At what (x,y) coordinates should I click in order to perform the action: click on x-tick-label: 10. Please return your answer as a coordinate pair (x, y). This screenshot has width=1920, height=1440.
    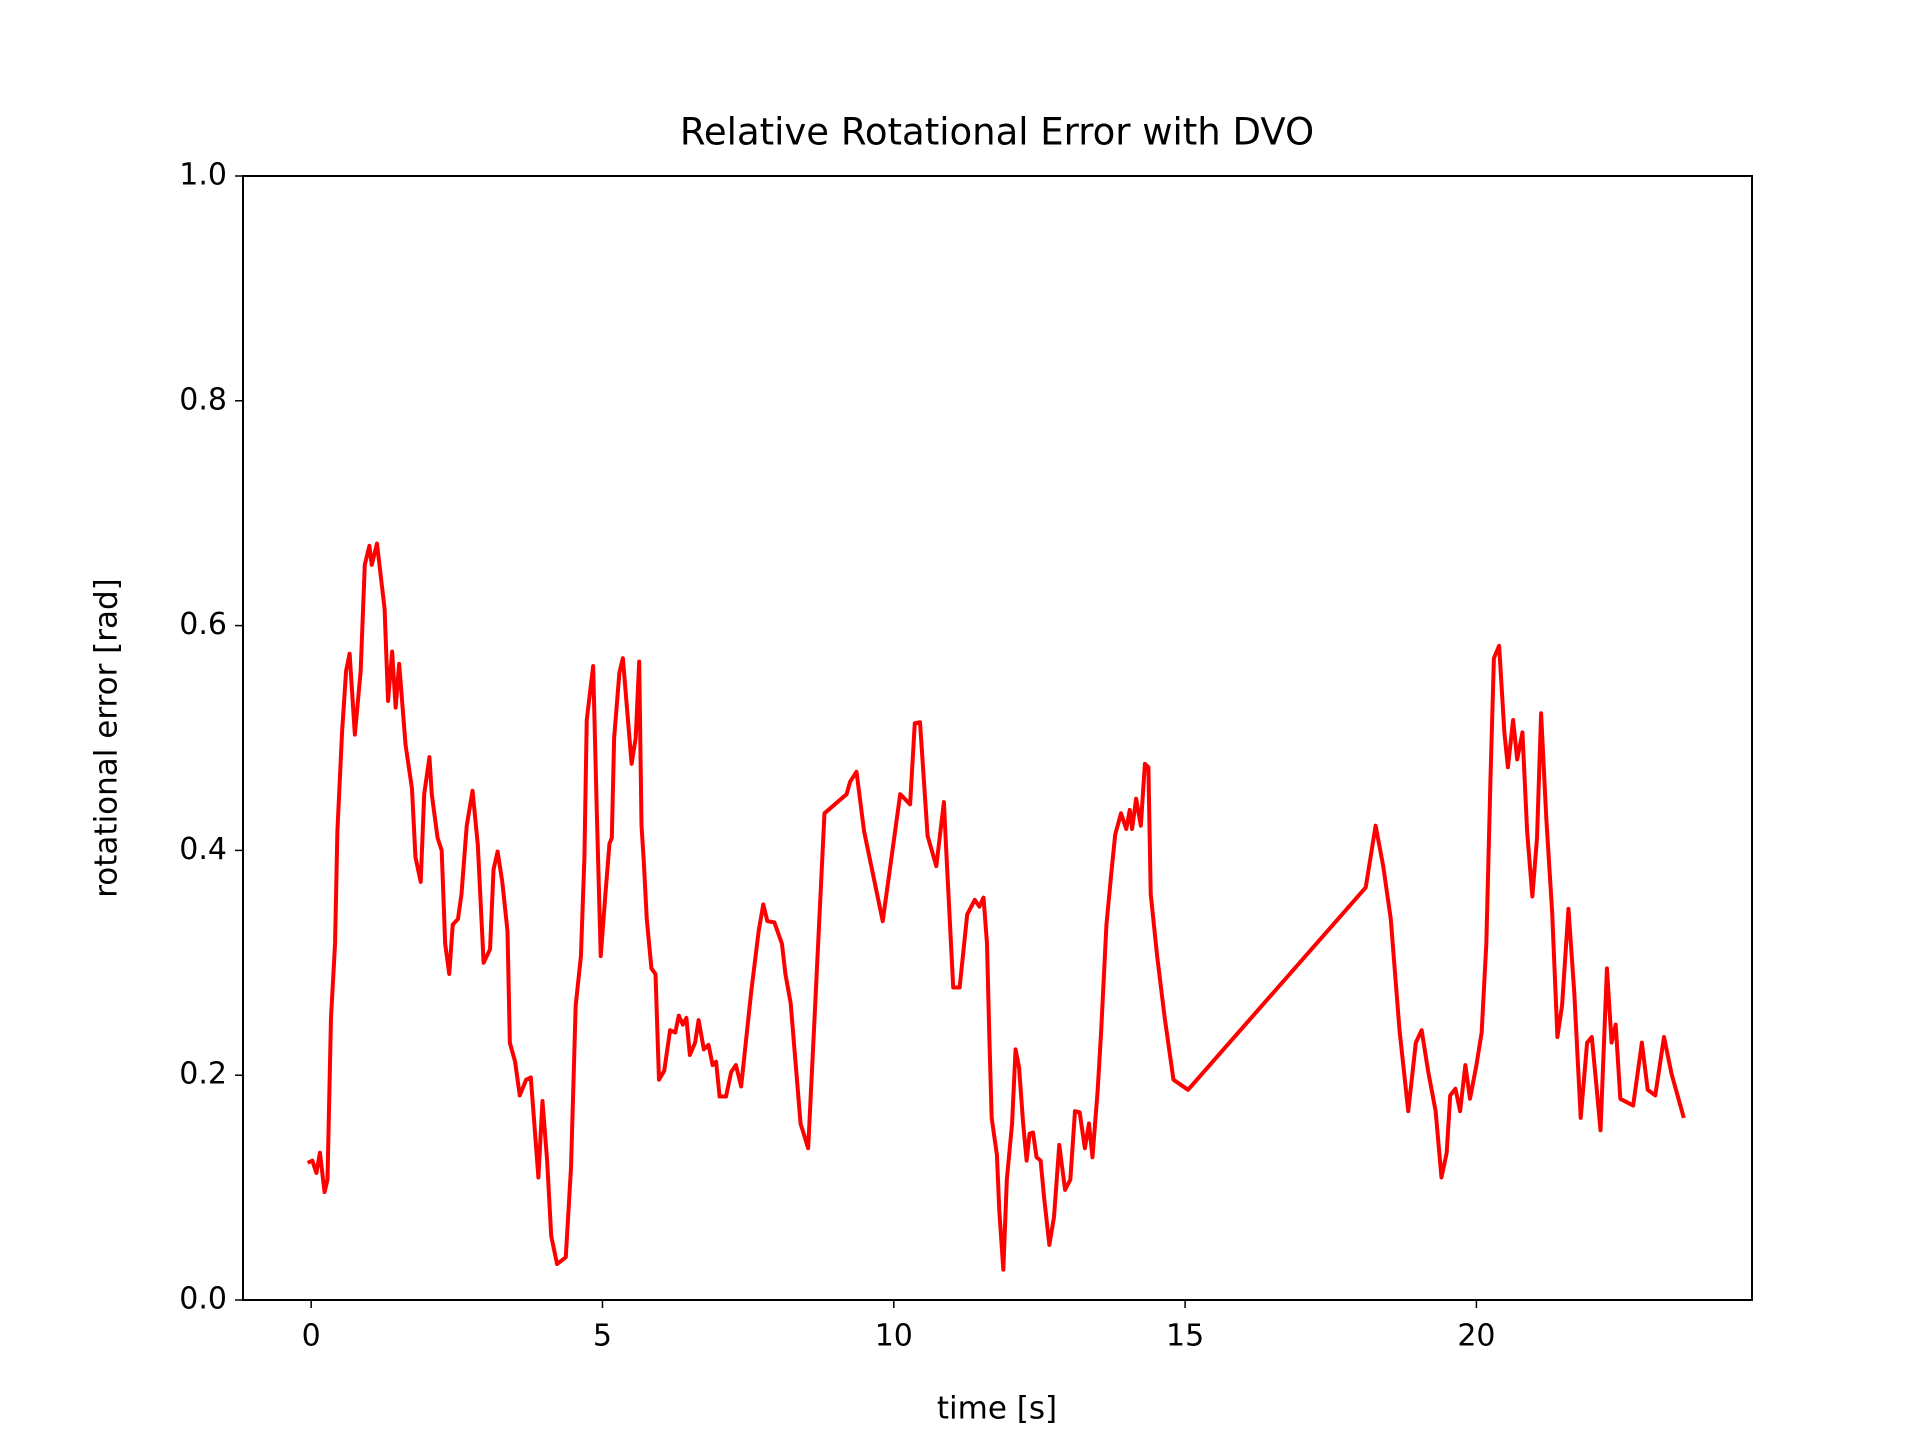
    Looking at the image, I should click on (894, 1336).